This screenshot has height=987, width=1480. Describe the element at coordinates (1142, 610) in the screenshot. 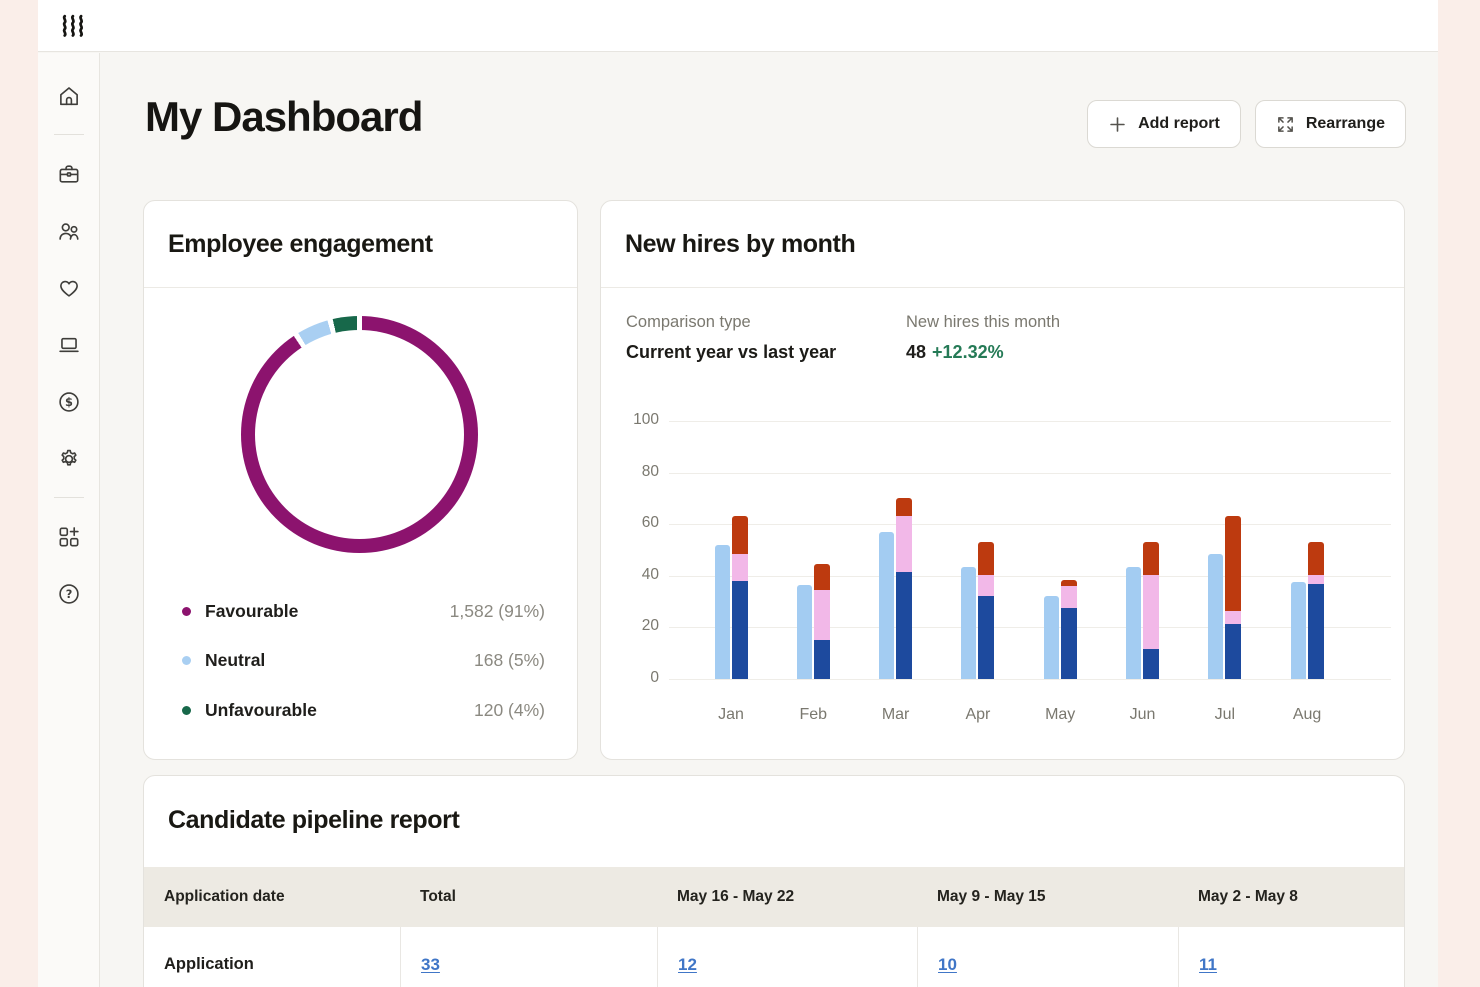

I see `bar-group-jun` at that location.